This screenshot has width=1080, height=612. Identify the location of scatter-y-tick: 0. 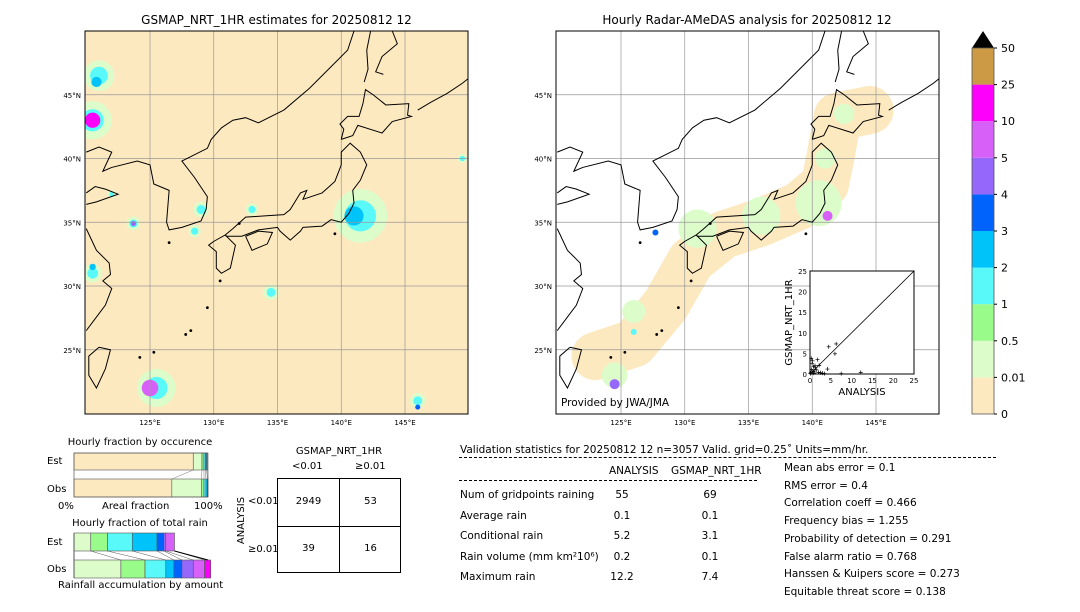
(805, 375).